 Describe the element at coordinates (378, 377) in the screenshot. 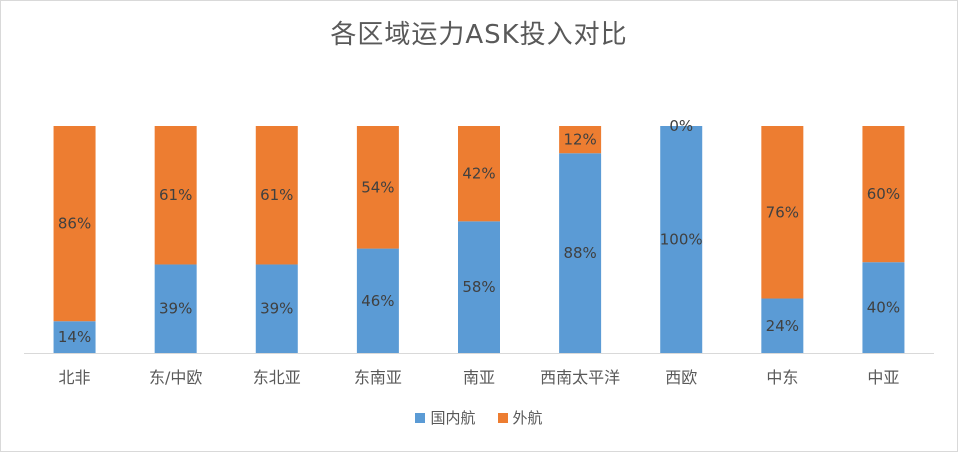

I see `x-tick-label-3: 东南亚` at that location.